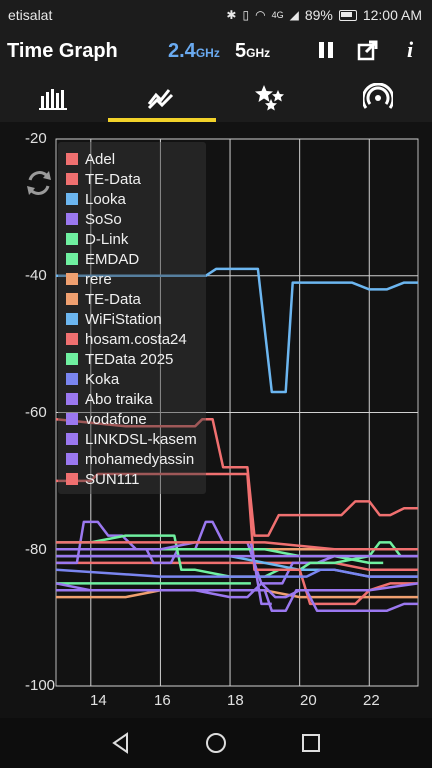  What do you see at coordinates (258, 53) in the screenshot?
I see `band-5ghz-unit: GHz` at bounding box center [258, 53].